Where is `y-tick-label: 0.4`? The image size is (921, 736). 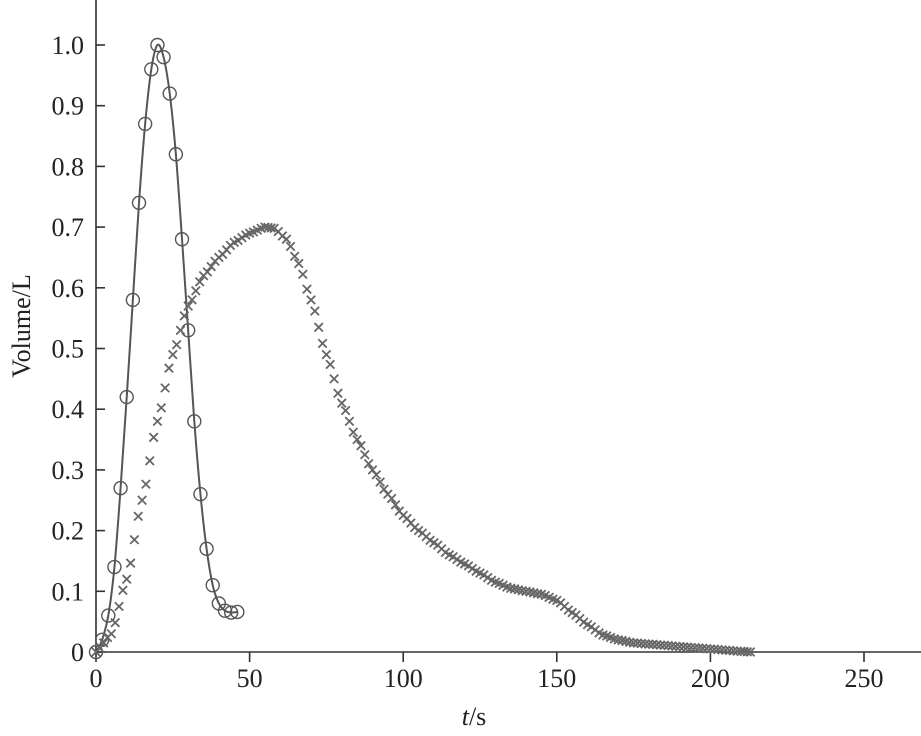
y-tick-label: 0.4 is located at coordinates (68, 409).